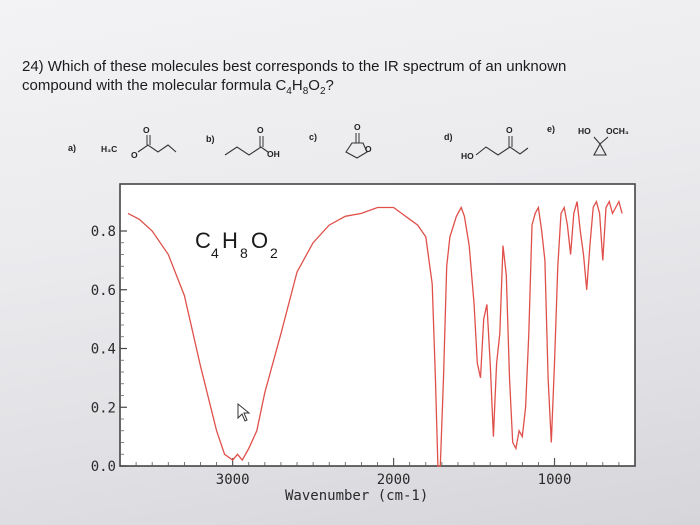  Describe the element at coordinates (297, 85) in the screenshot. I see `formula-h-letter: H` at that location.